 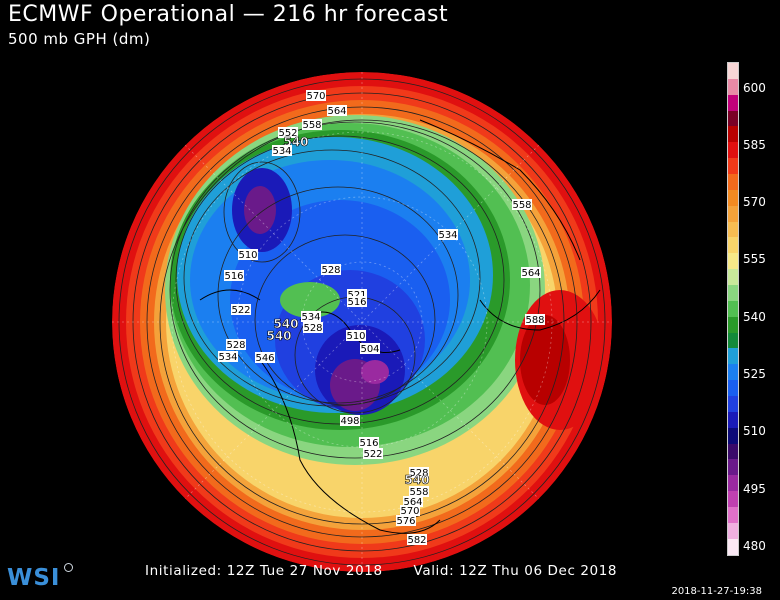 I want to click on contour-label: 521, so click(x=356, y=295).